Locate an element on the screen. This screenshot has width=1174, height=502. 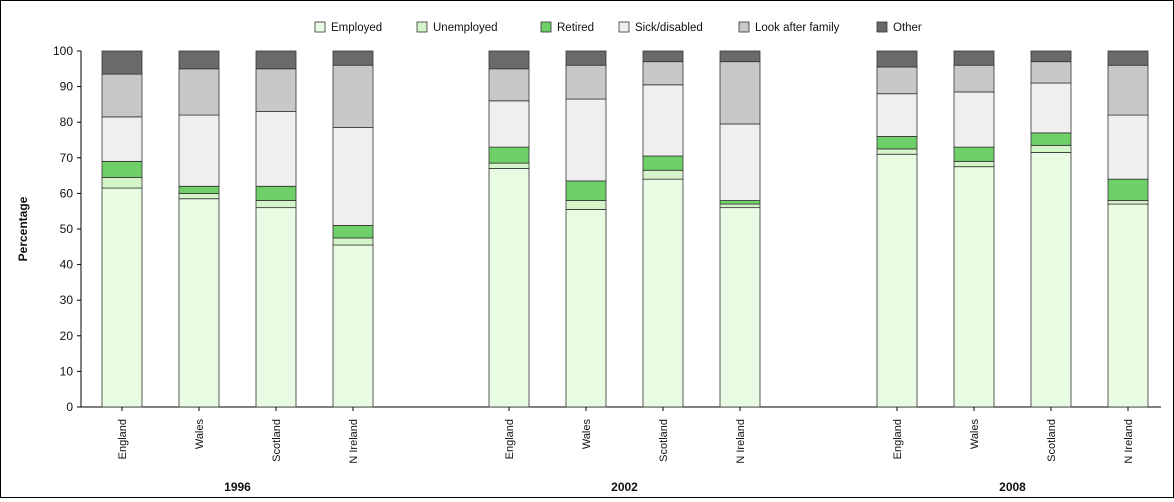
y-tick-label: 60 is located at coordinates (67, 193).